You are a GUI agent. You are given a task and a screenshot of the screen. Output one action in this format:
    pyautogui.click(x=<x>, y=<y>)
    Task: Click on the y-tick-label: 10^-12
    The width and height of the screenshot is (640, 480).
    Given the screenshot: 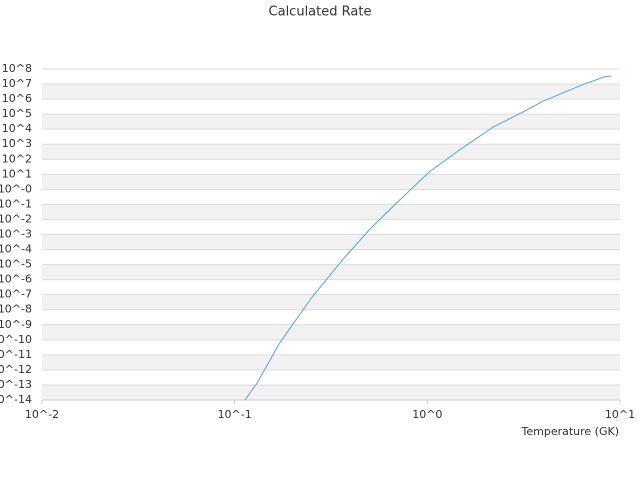 What is the action you would take?
    pyautogui.click(x=16, y=369)
    